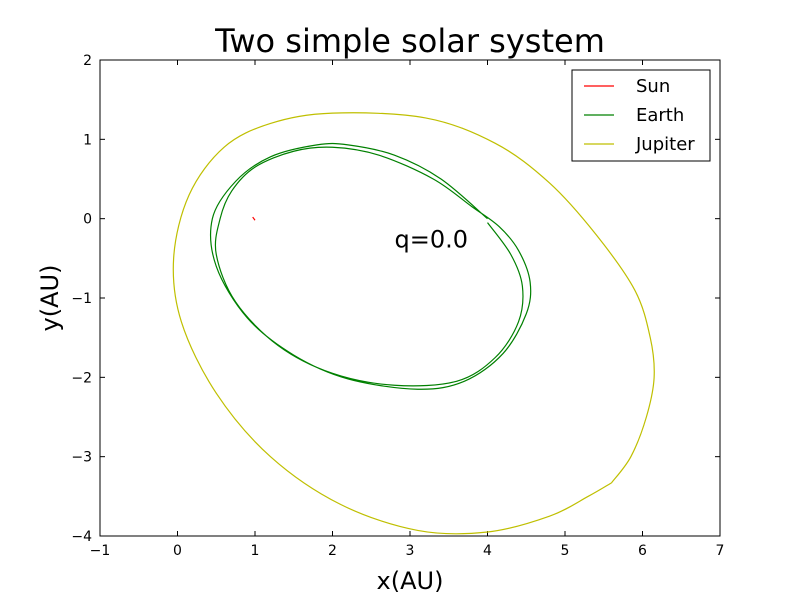  I want to click on chart-title: Two simple solar system, so click(409, 41).